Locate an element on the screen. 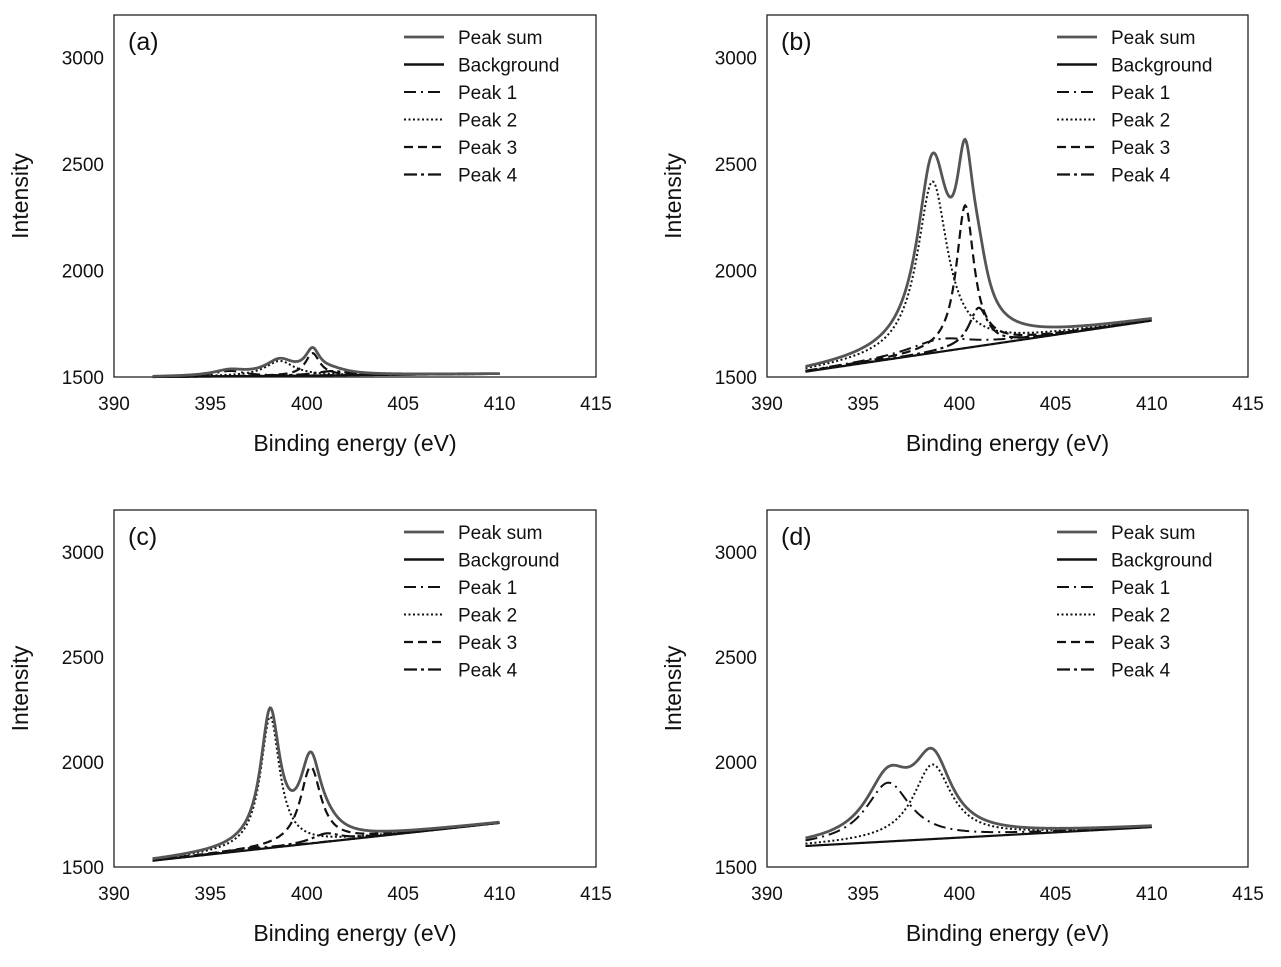  panel-label: (a) is located at coordinates (143, 42).